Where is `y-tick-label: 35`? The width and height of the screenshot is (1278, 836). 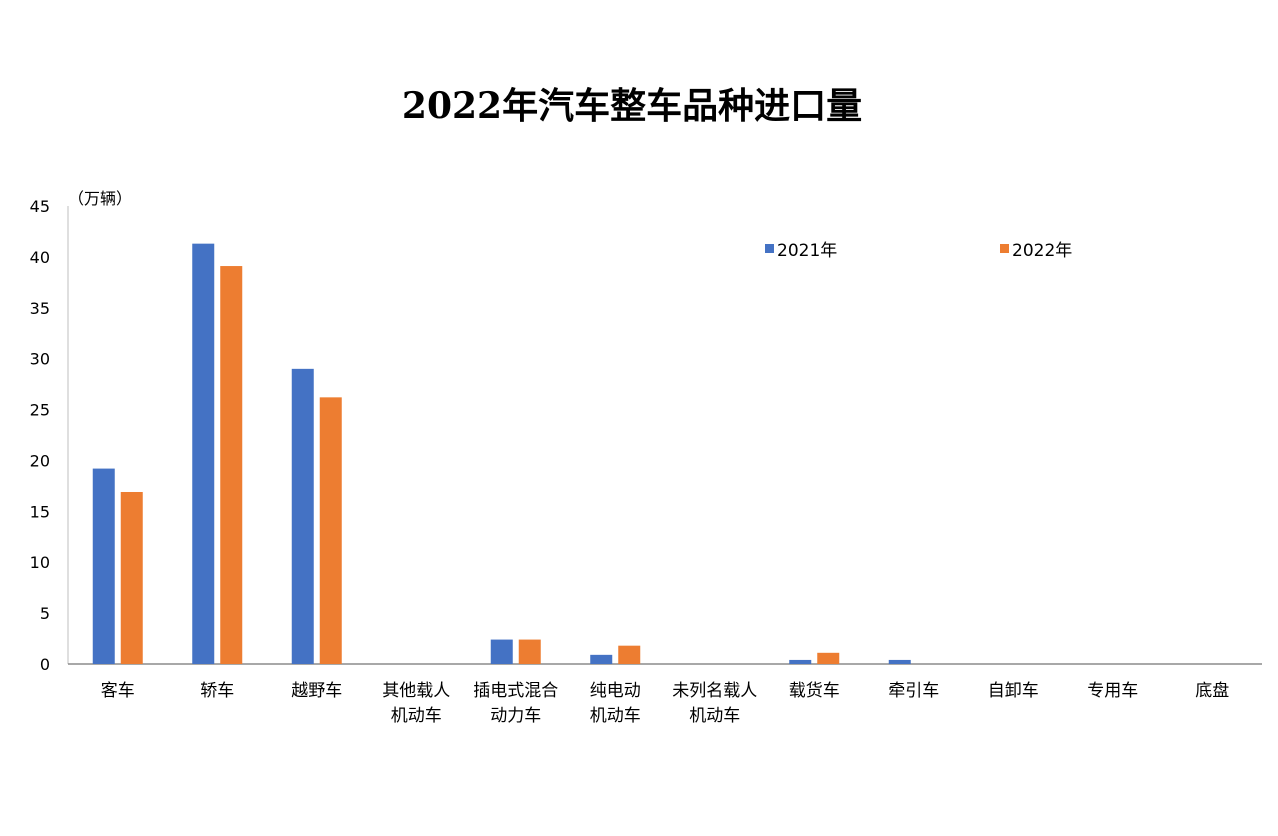
y-tick-label: 35 is located at coordinates (40, 308).